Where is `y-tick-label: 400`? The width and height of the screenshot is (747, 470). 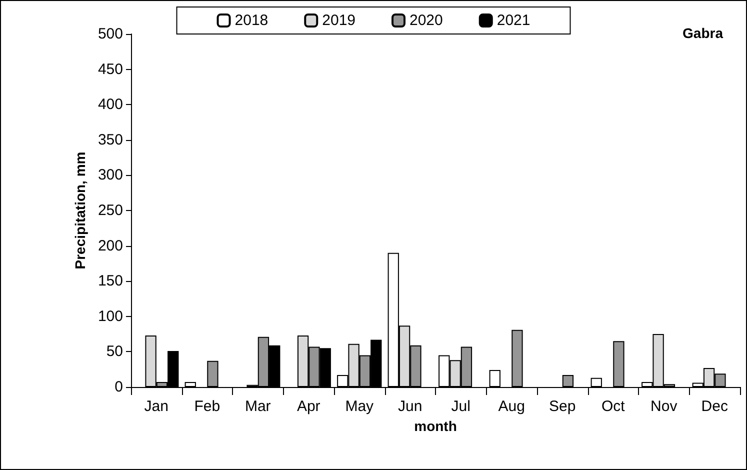
y-tick-label: 400 is located at coordinates (110, 105).